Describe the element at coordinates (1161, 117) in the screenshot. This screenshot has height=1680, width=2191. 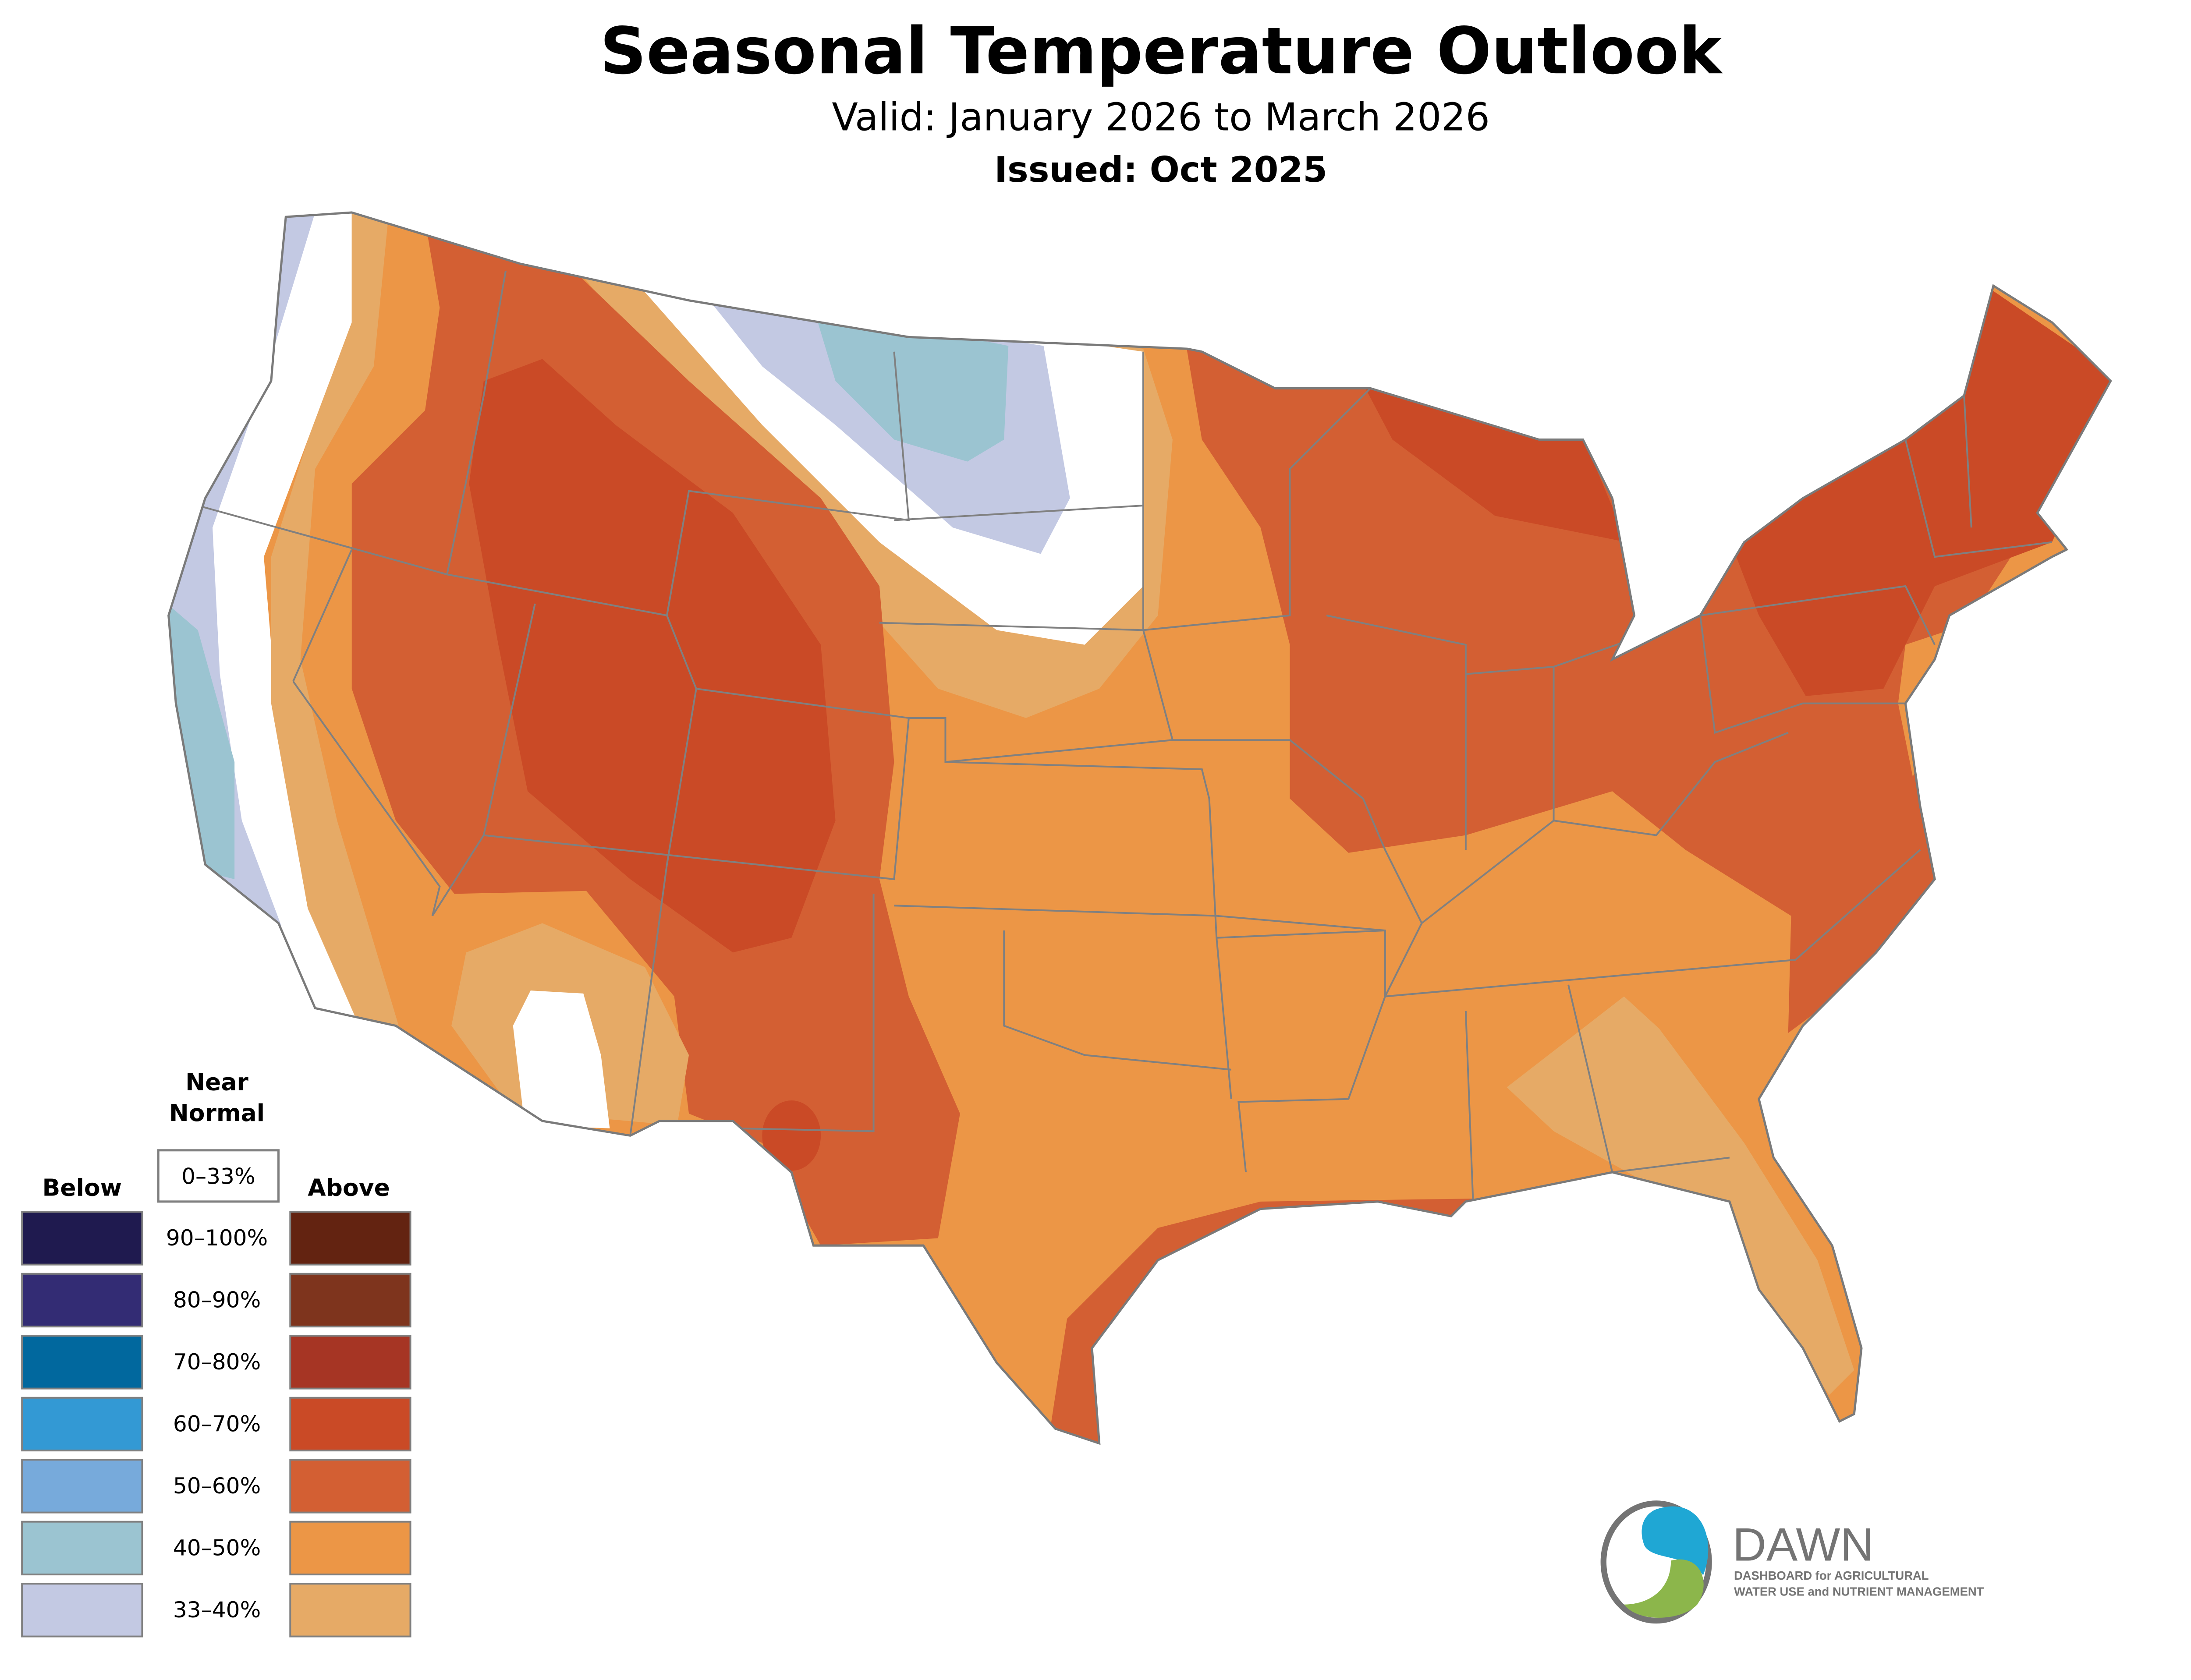
I see `valid-period: Valid: January 2026 to March 2026` at that location.